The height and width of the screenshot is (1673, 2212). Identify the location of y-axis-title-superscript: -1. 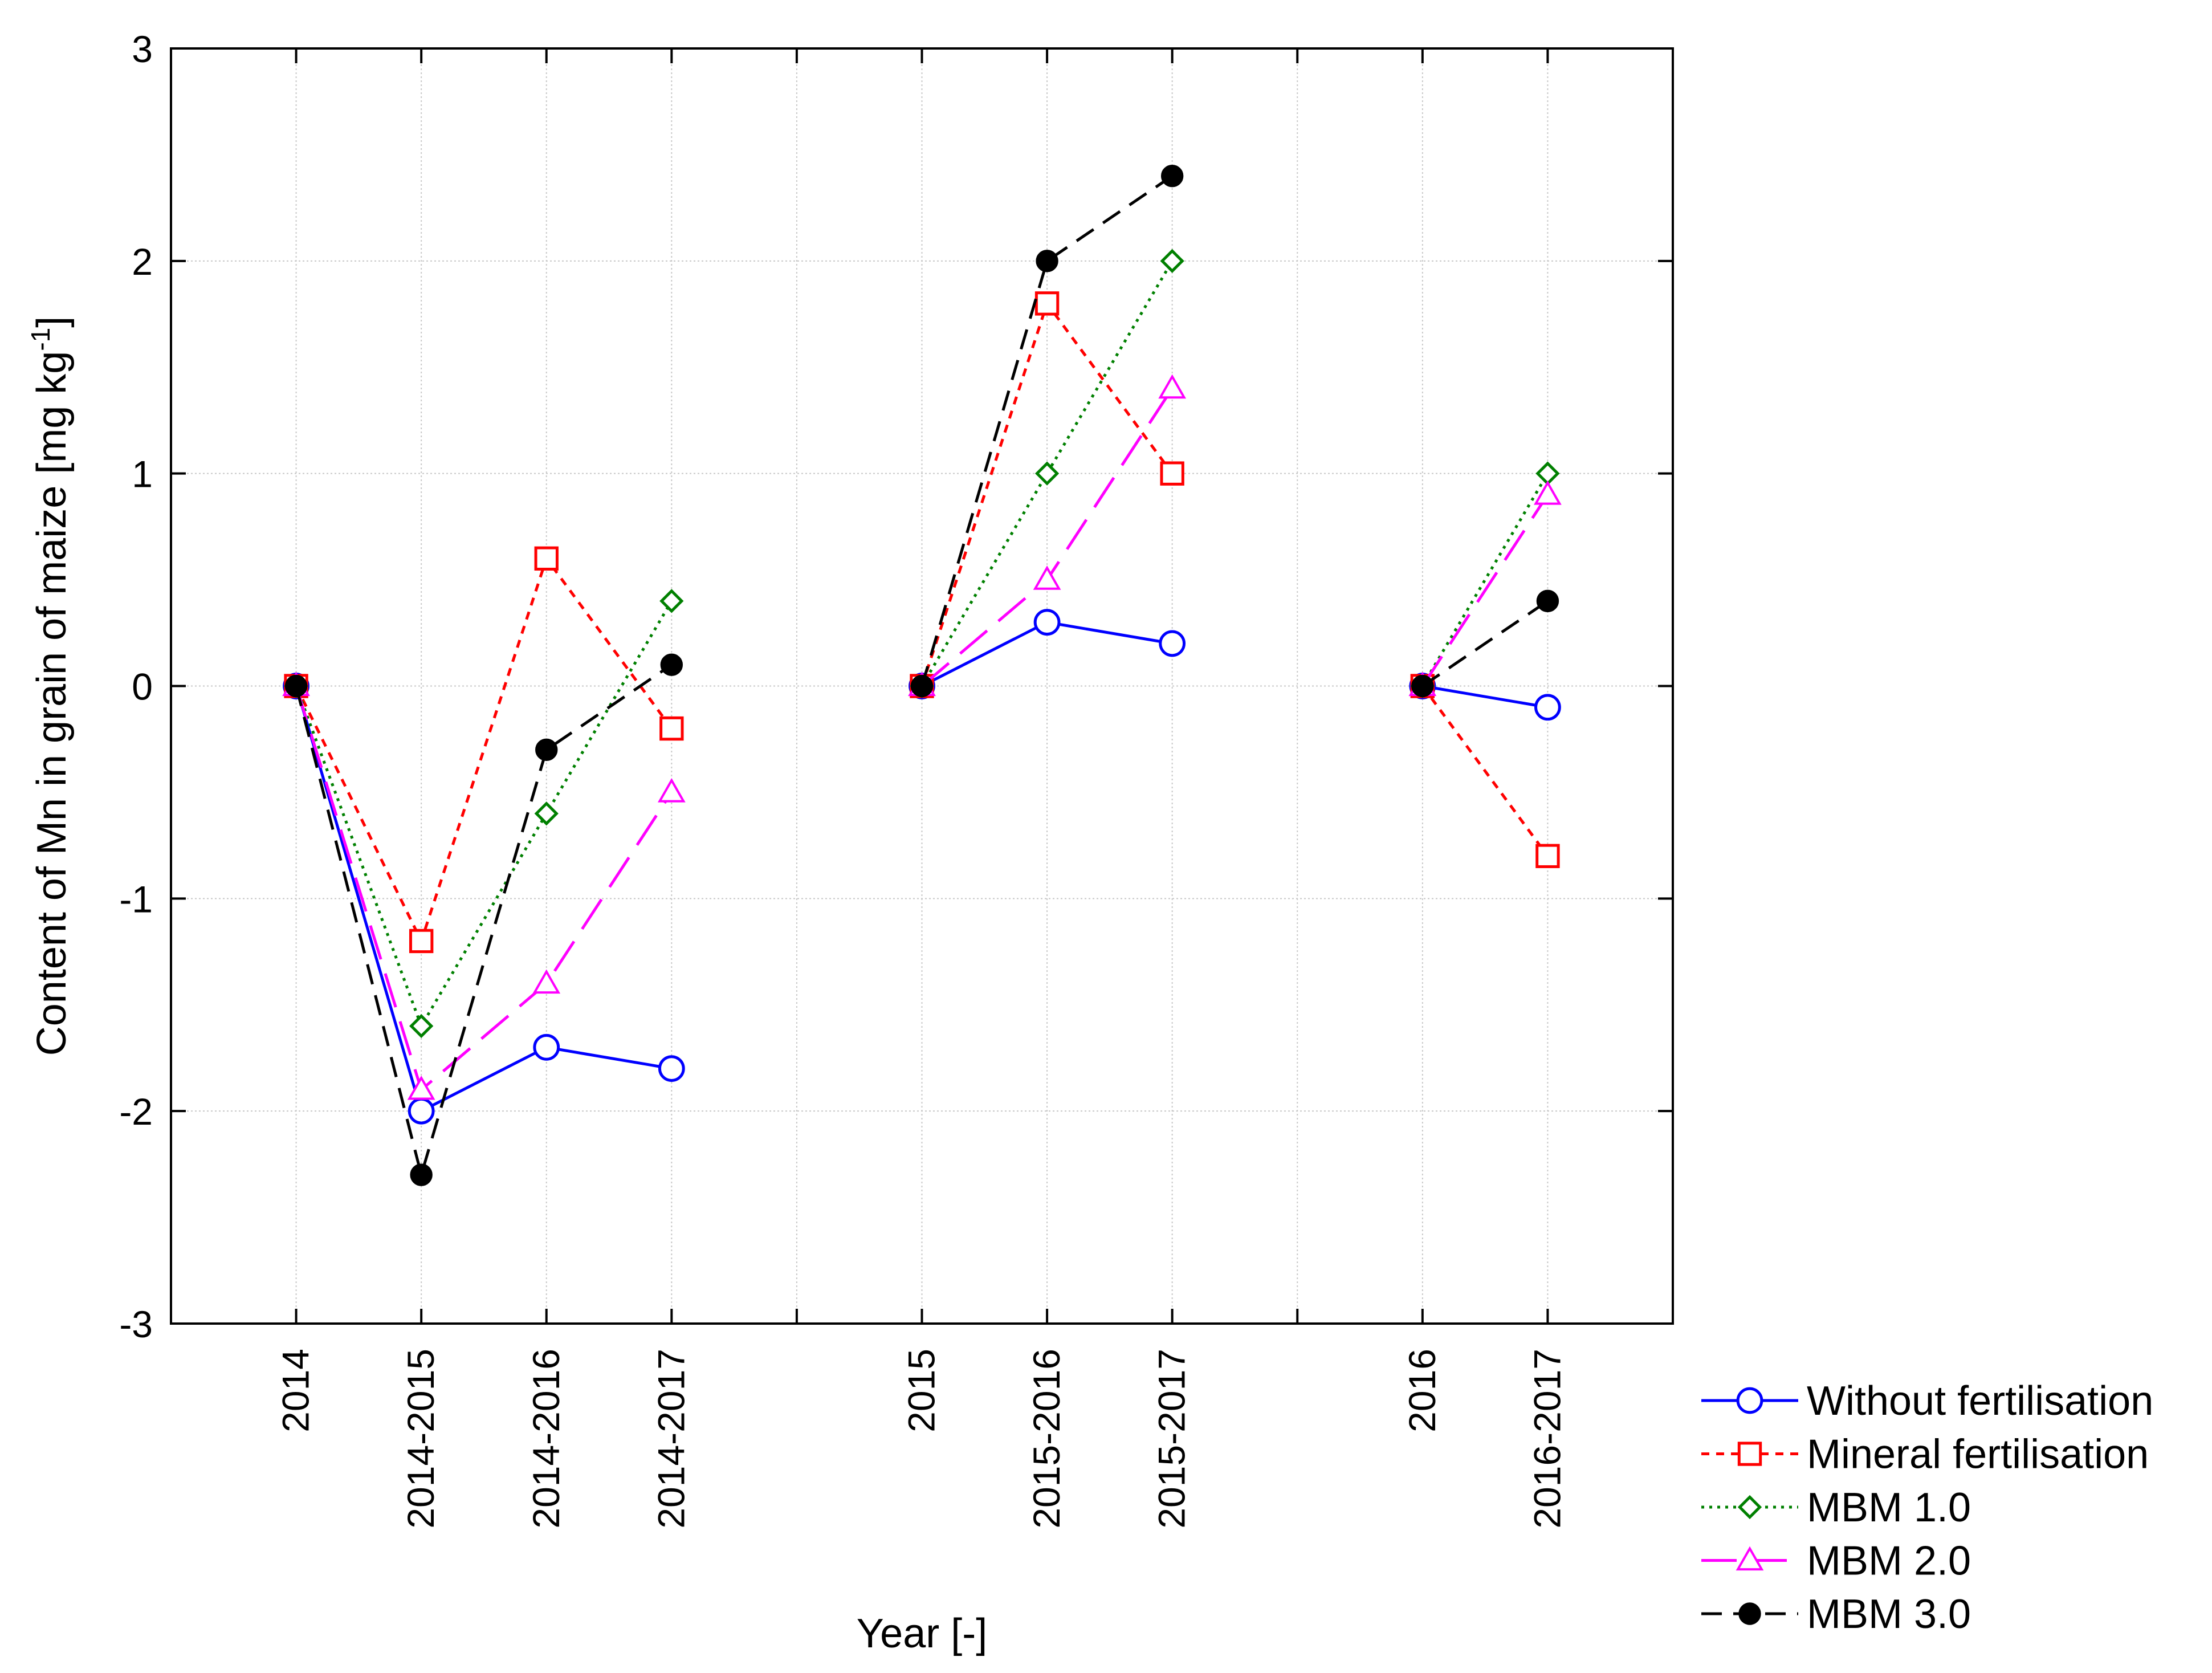
(40, 339).